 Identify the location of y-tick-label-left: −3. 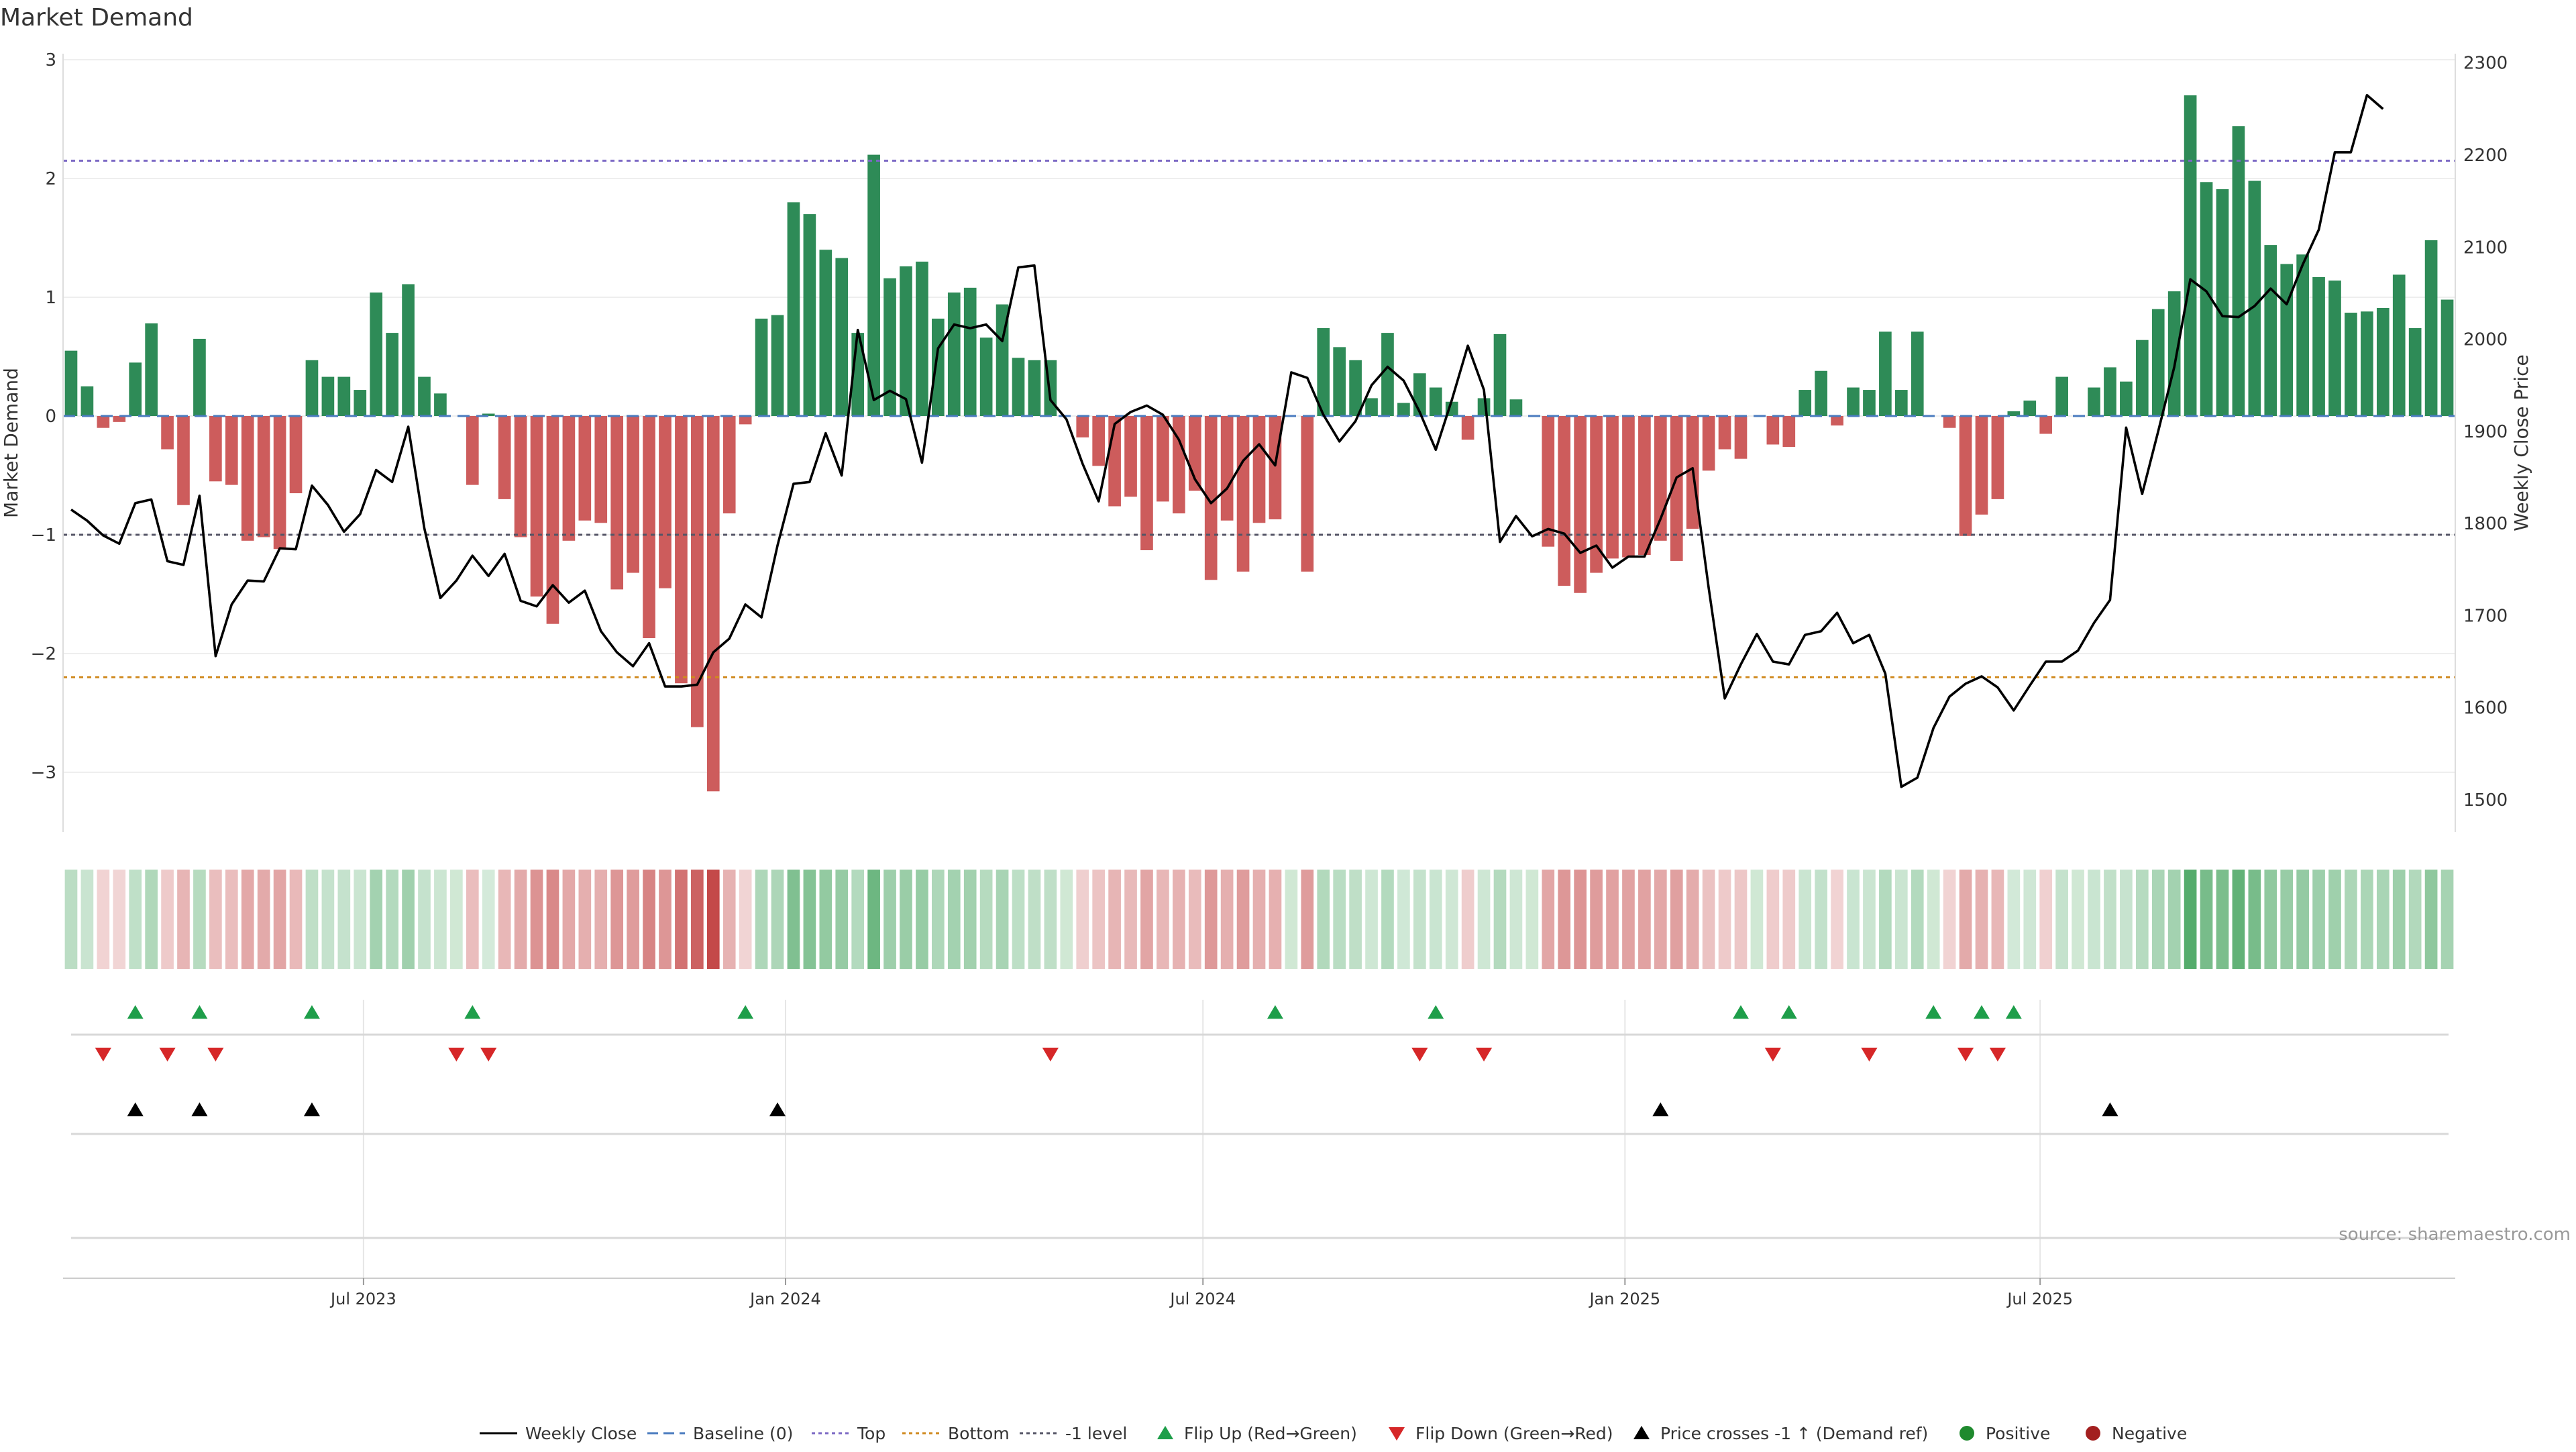
(43, 773).